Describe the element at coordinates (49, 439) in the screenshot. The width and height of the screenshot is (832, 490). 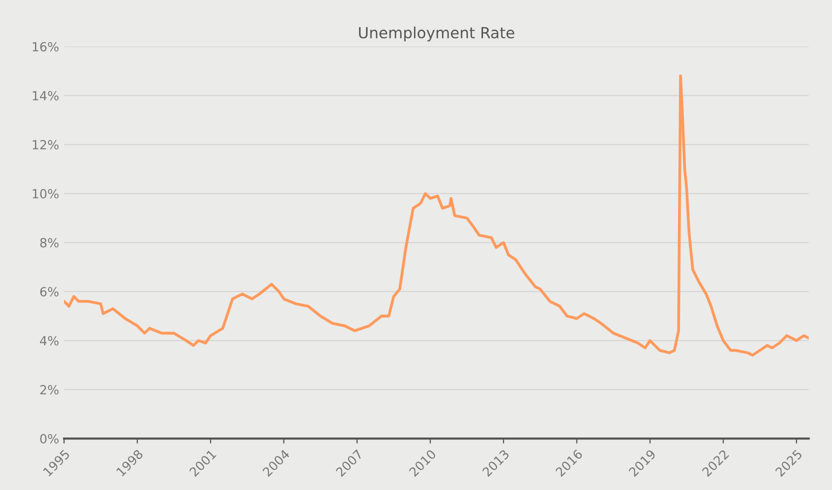
I see `y-tick-label: 0%` at that location.